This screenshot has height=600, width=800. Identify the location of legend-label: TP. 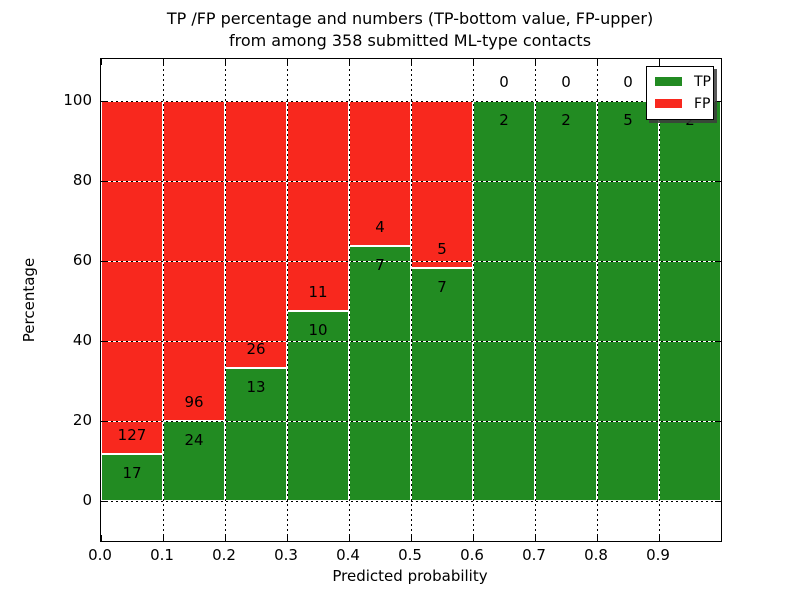
(702, 81).